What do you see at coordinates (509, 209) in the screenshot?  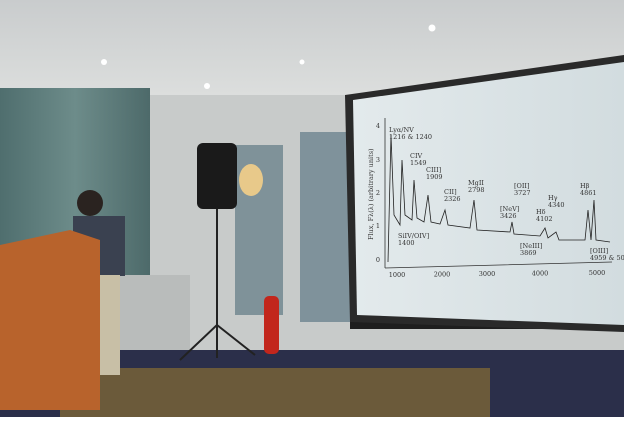 I see `line-name: [NeV]` at bounding box center [509, 209].